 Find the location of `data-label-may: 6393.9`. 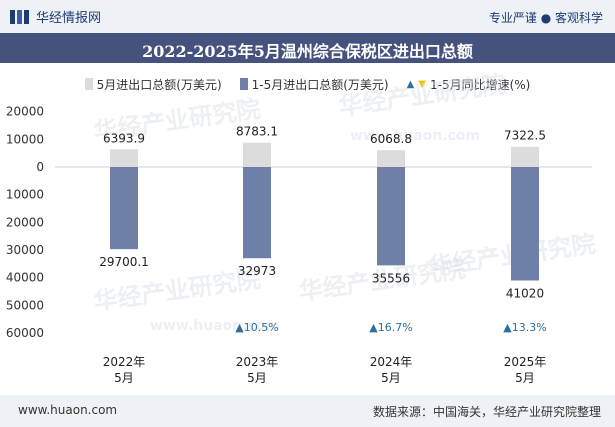

data-label-may: 6393.9 is located at coordinates (124, 138).